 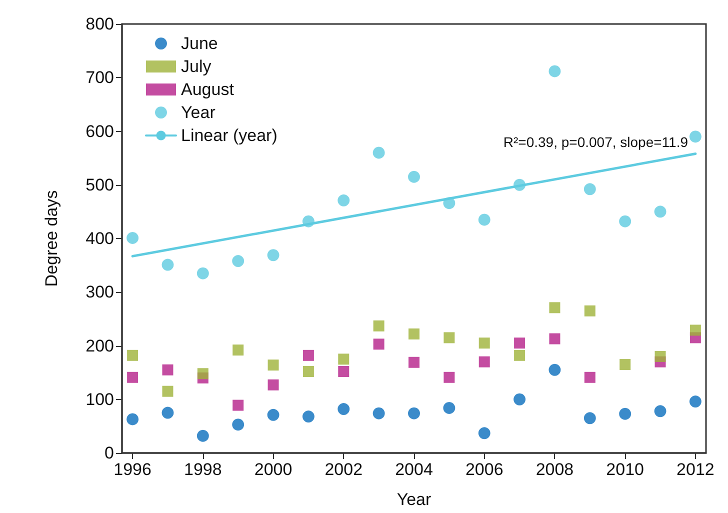 What do you see at coordinates (100, 184) in the screenshot?
I see `y-tick-label: 500` at bounding box center [100, 184].